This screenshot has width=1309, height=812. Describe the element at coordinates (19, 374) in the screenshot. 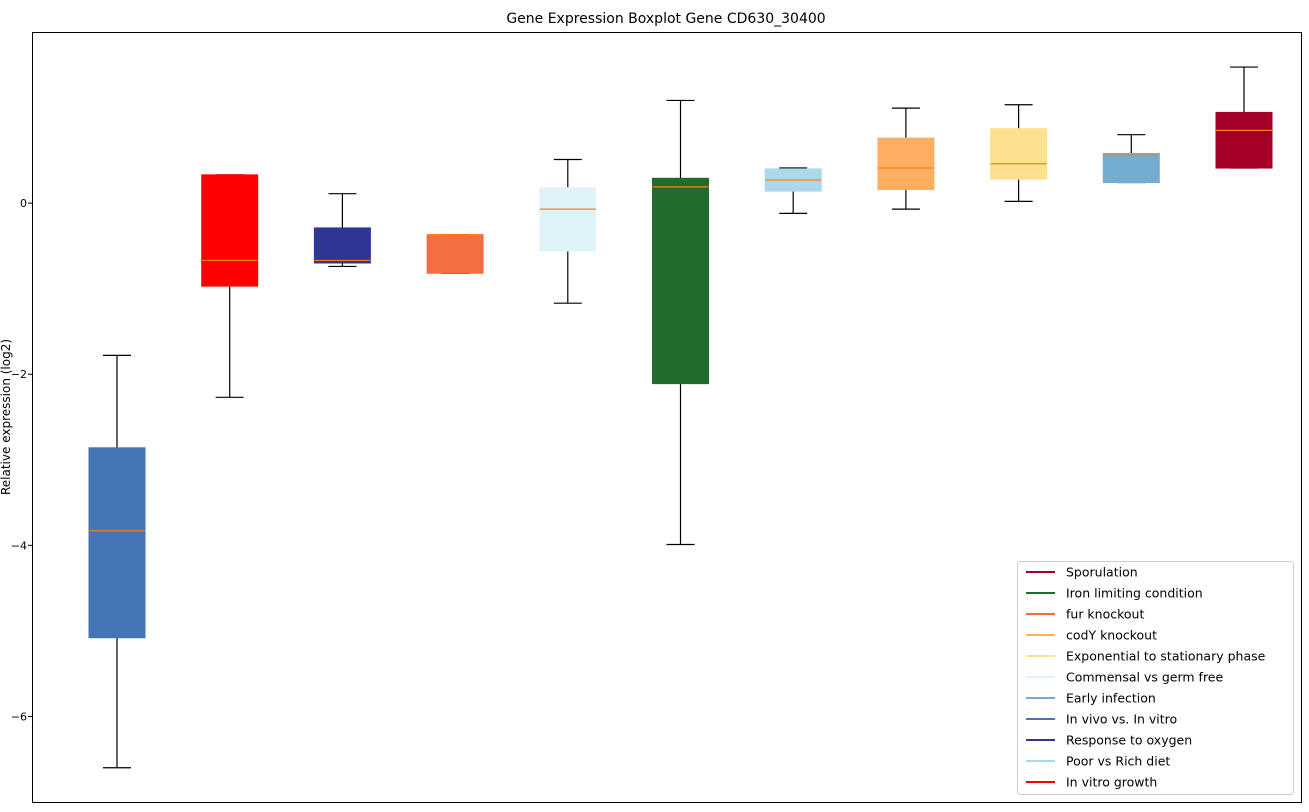

I see `y-tick-label: −2` at that location.